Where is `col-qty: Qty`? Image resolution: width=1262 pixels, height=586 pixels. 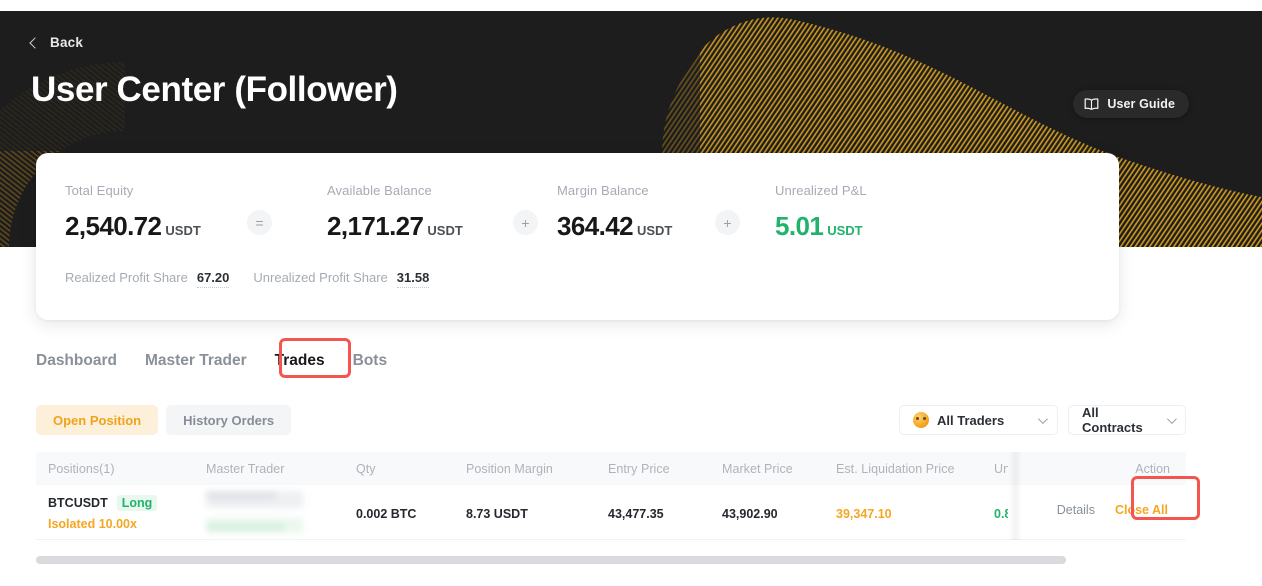
col-qty: Qty is located at coordinates (366, 469).